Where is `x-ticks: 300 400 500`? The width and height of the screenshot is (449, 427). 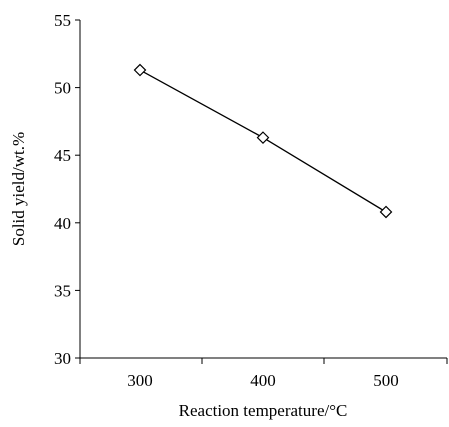
x-ticks: 300 400 500 is located at coordinates (263, 374).